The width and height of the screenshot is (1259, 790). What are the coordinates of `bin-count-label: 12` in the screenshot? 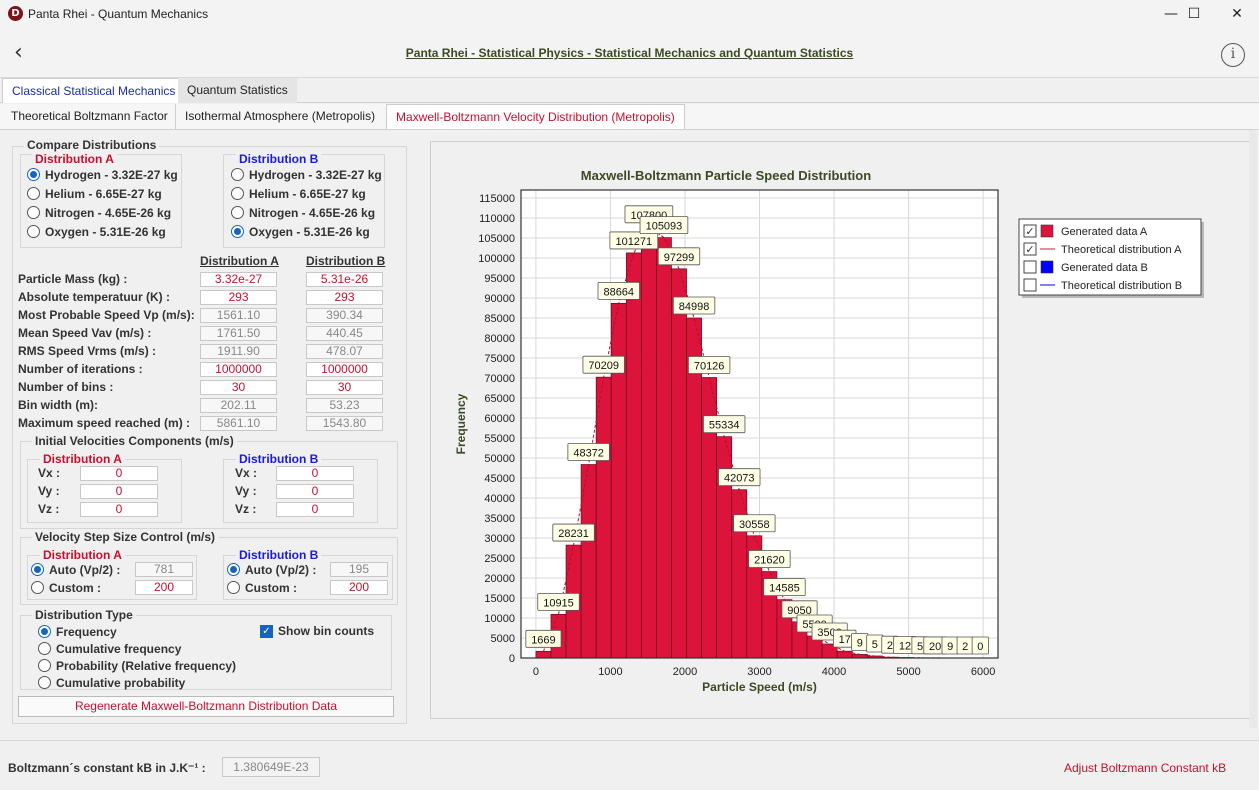 It's located at (905, 647).